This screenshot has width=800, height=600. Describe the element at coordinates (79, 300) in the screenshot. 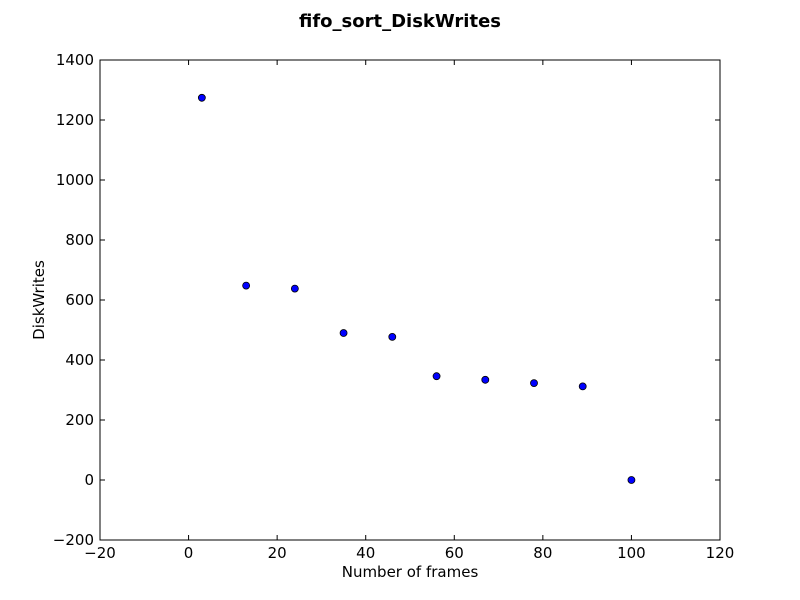

I see `y-tick-label: 600` at that location.